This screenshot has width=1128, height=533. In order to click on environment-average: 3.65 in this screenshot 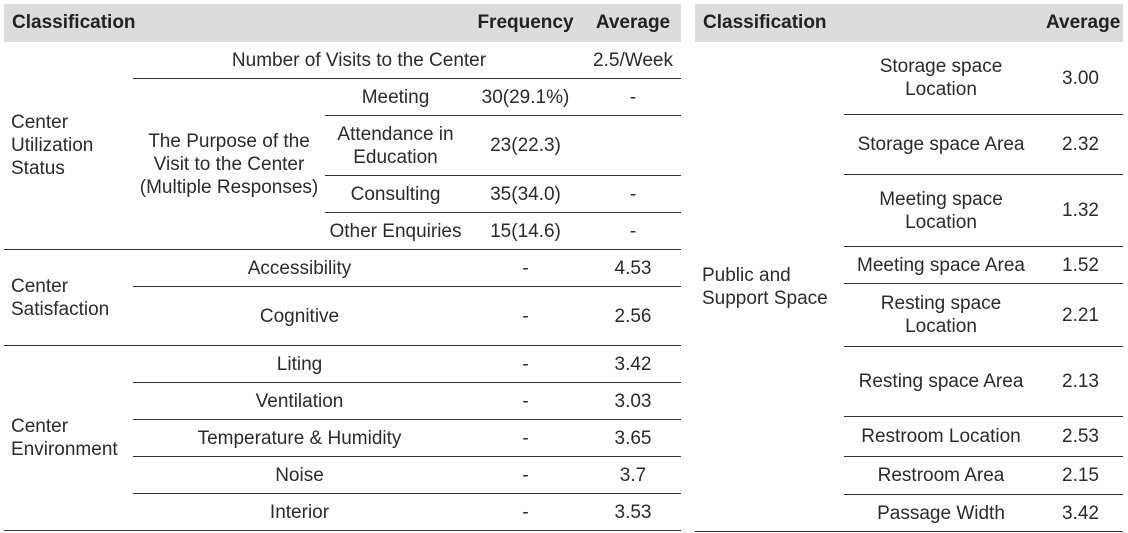, I will do `click(633, 438)`.